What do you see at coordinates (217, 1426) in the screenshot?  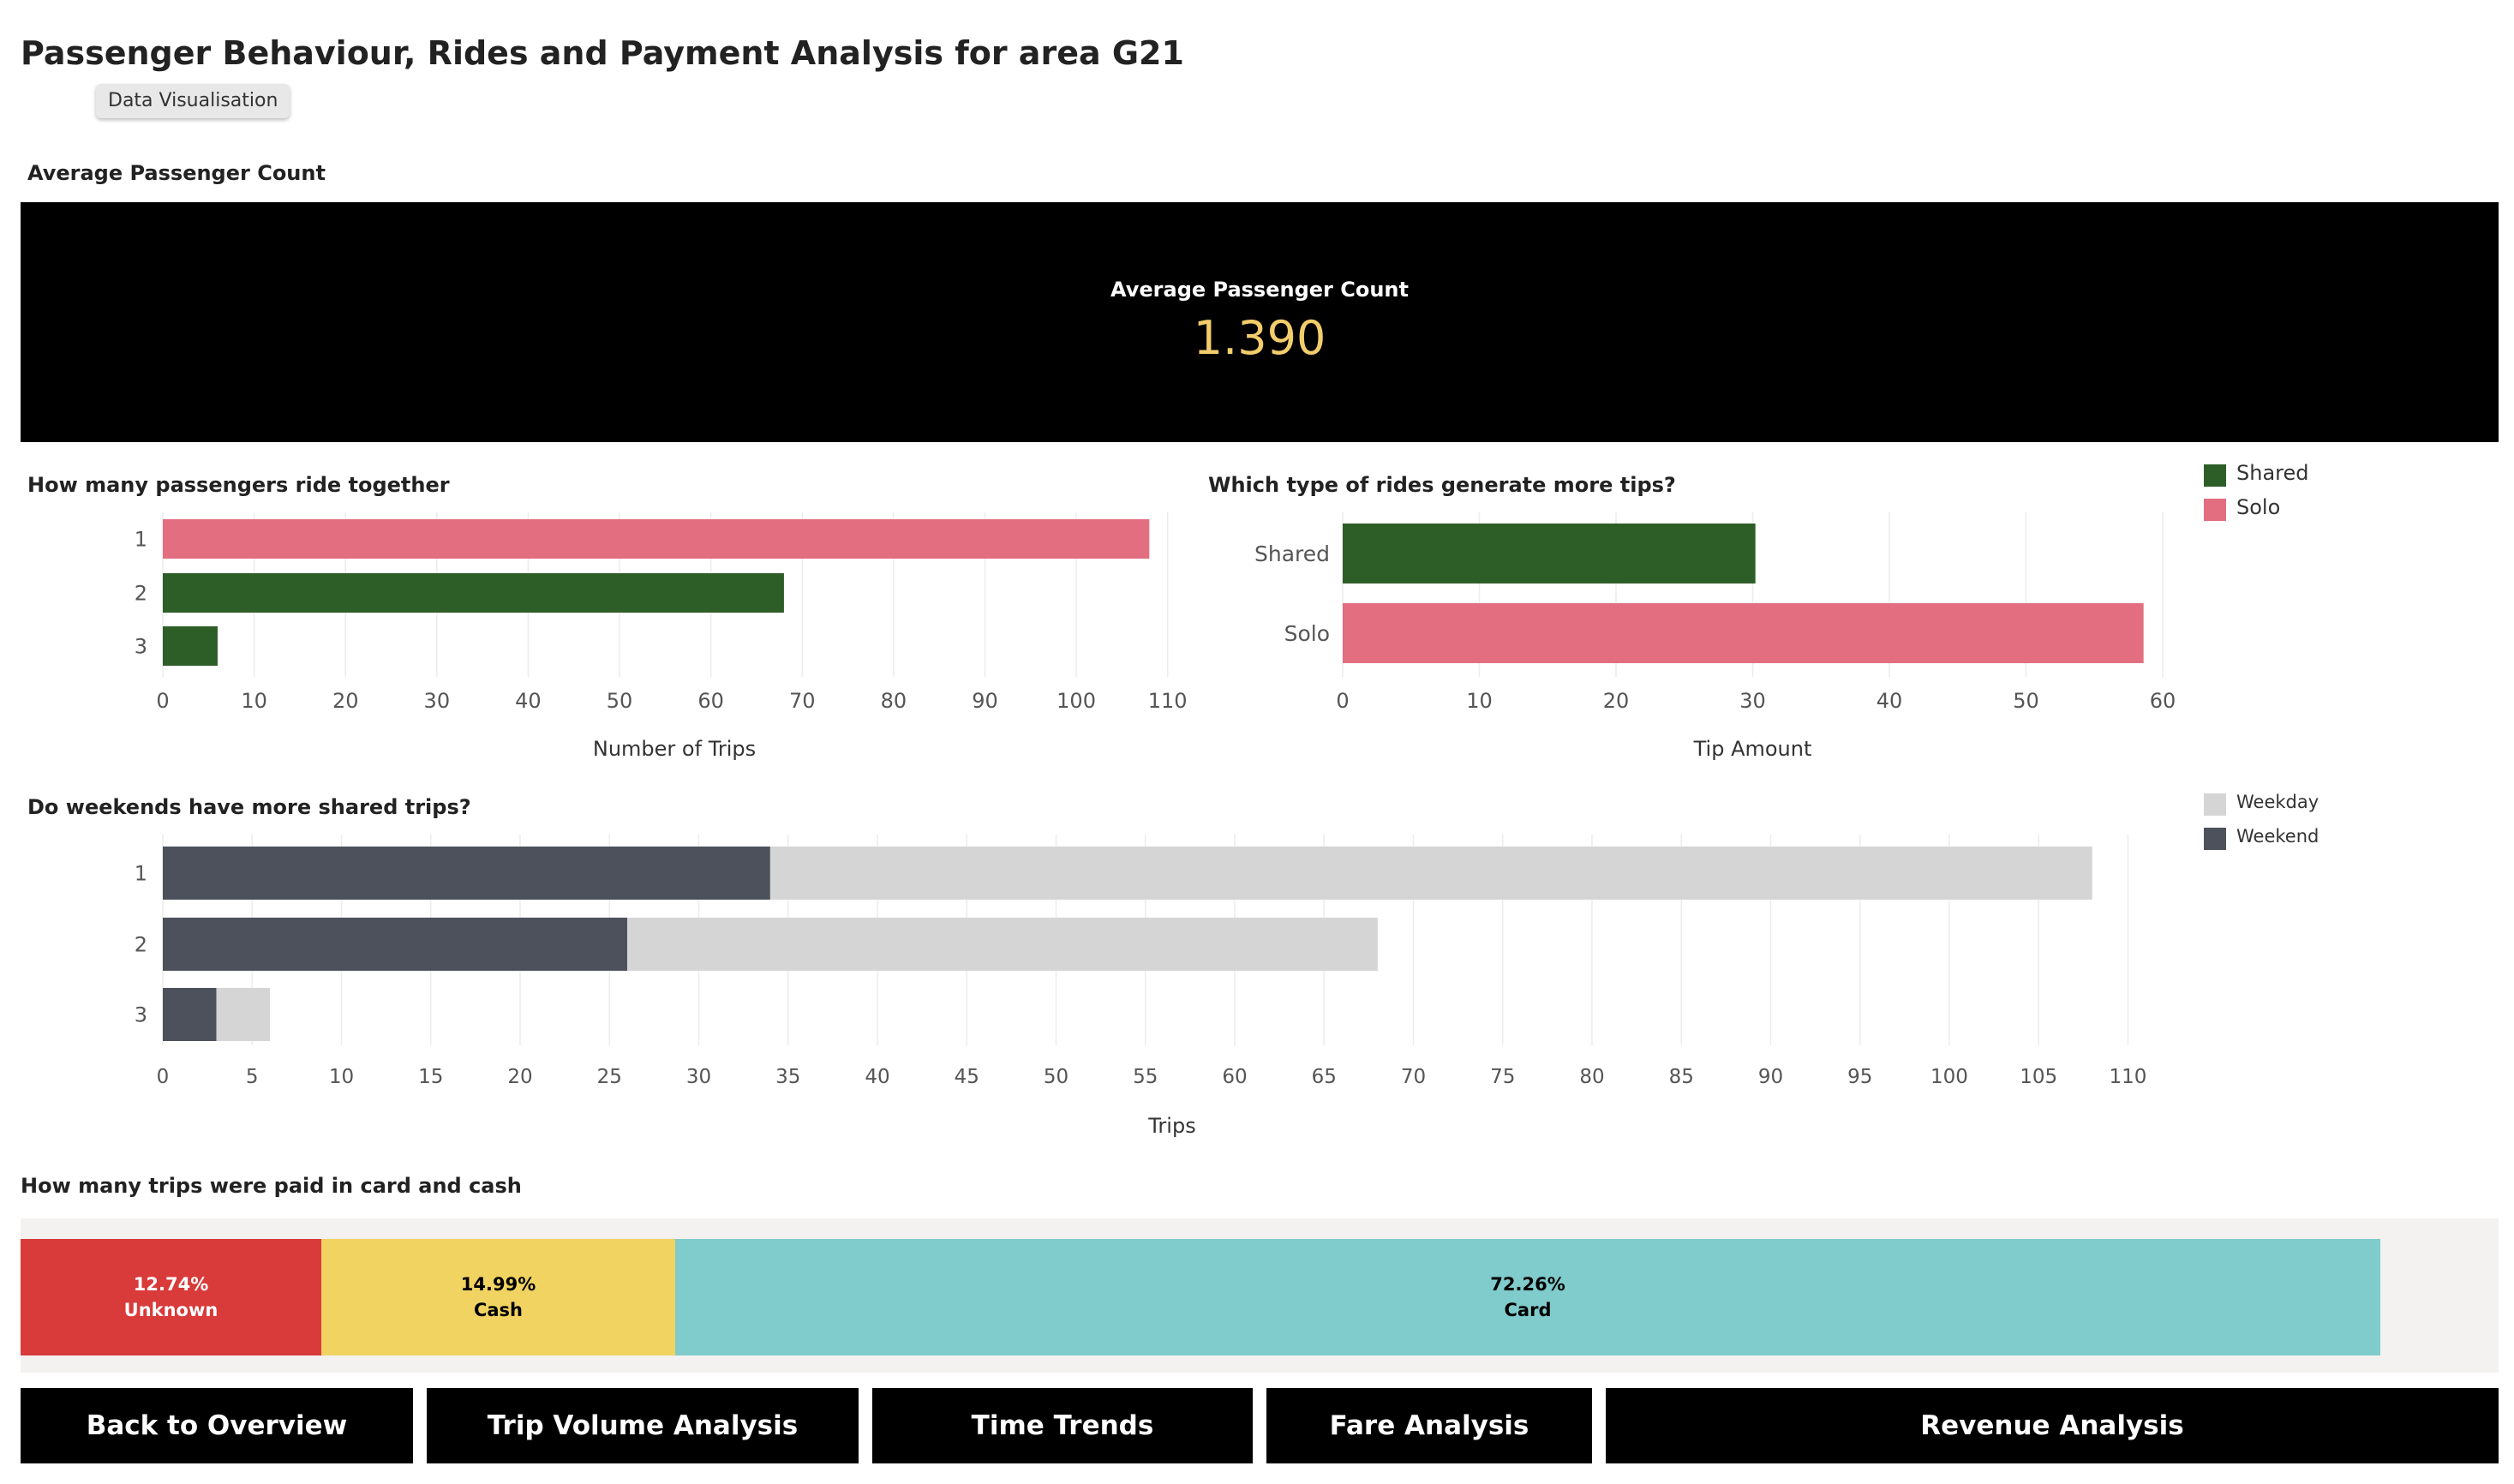 I see `back-to-overview-button: Back to Overview` at bounding box center [217, 1426].